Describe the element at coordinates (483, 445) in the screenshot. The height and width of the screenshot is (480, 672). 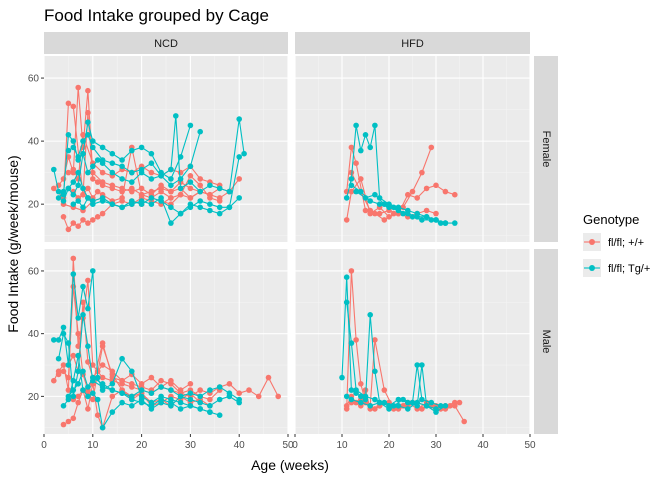
I see `x-tick-label: 40` at that location.